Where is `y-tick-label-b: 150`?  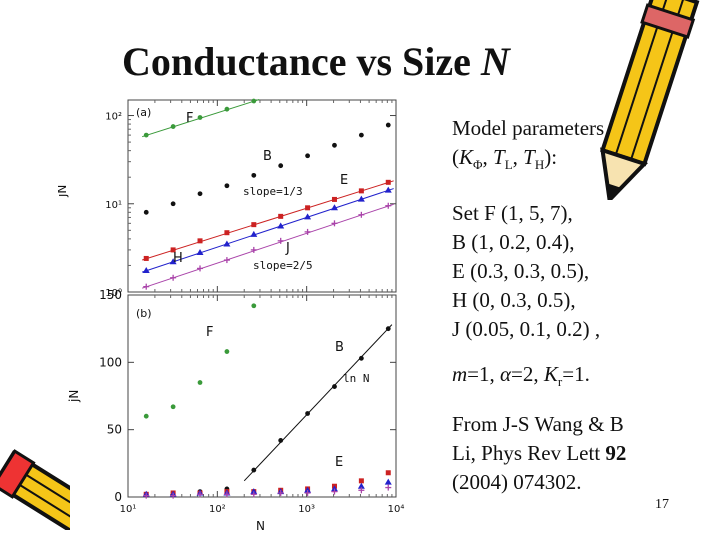 y-tick-label-b: 150 is located at coordinates (110, 295).